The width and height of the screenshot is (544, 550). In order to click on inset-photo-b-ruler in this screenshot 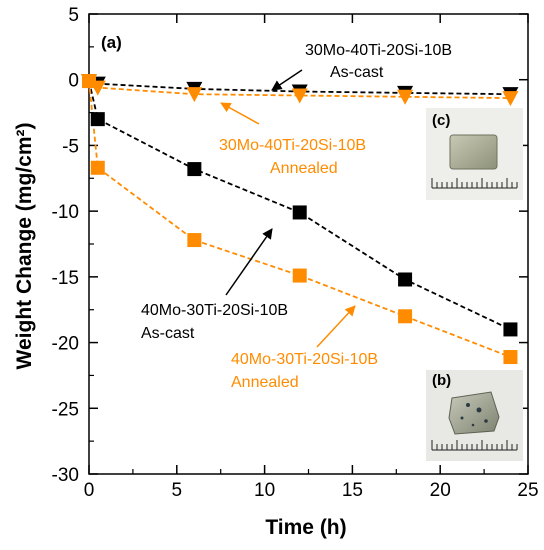, I will do `click(474, 445)`.